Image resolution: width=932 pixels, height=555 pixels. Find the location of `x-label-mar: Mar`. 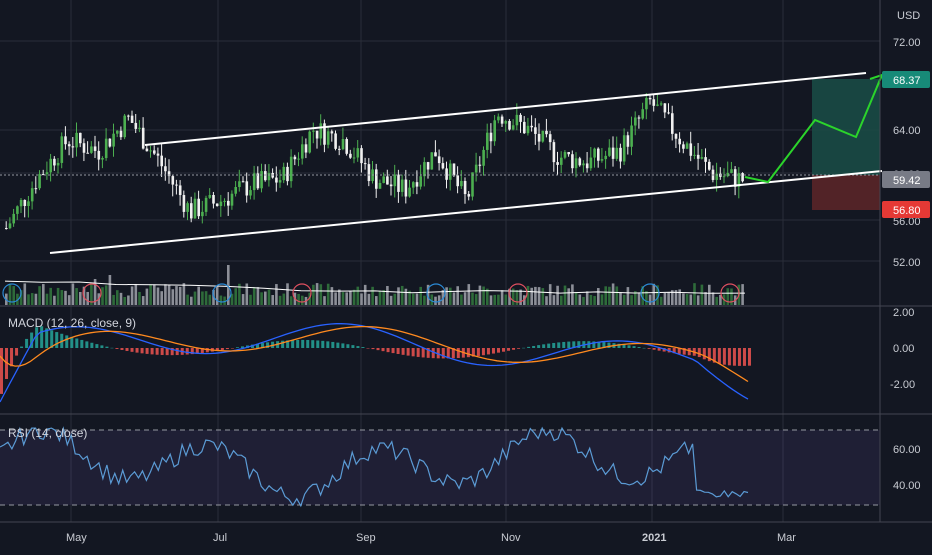

x-label-mar: Mar is located at coordinates (786, 538).